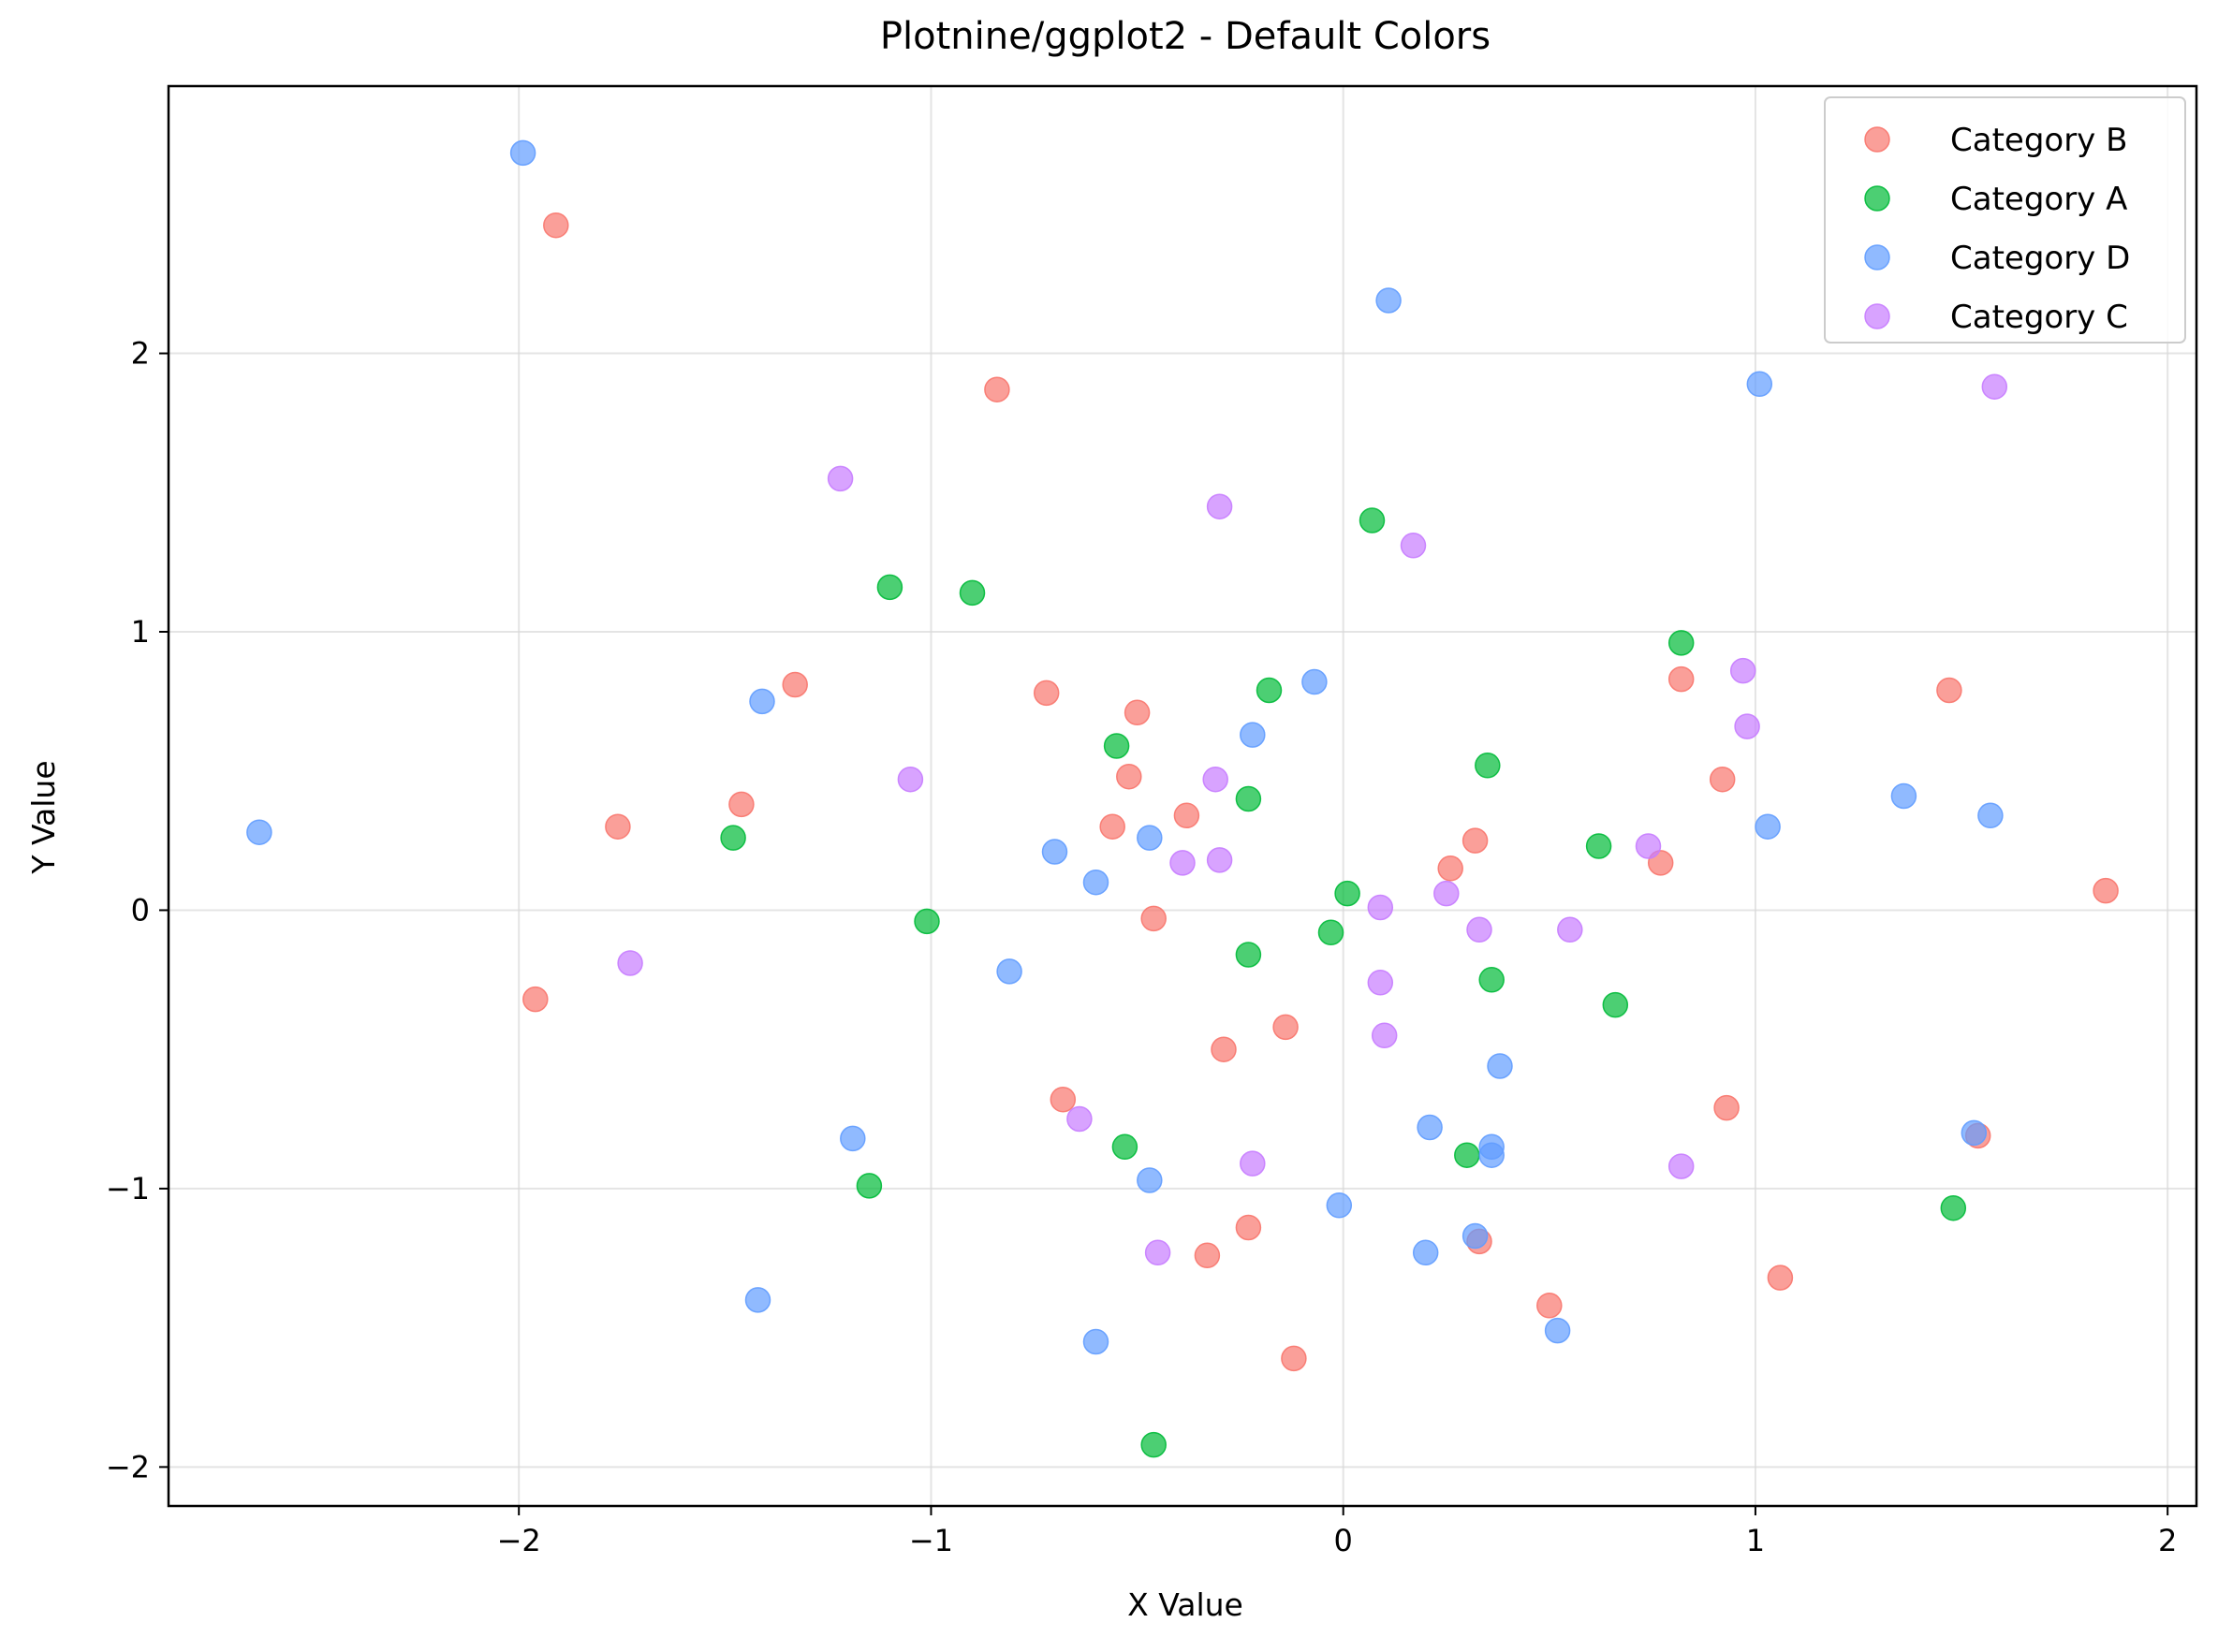 This screenshot has width=2218, height=1652. What do you see at coordinates (140, 354) in the screenshot?
I see `y-tick-label: 2` at bounding box center [140, 354].